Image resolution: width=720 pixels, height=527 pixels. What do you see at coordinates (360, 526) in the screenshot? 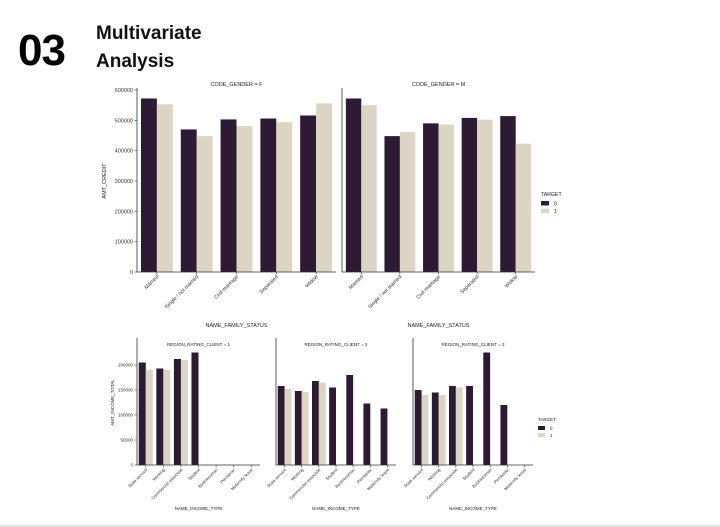
I see `bottom-divider` at bounding box center [360, 526].